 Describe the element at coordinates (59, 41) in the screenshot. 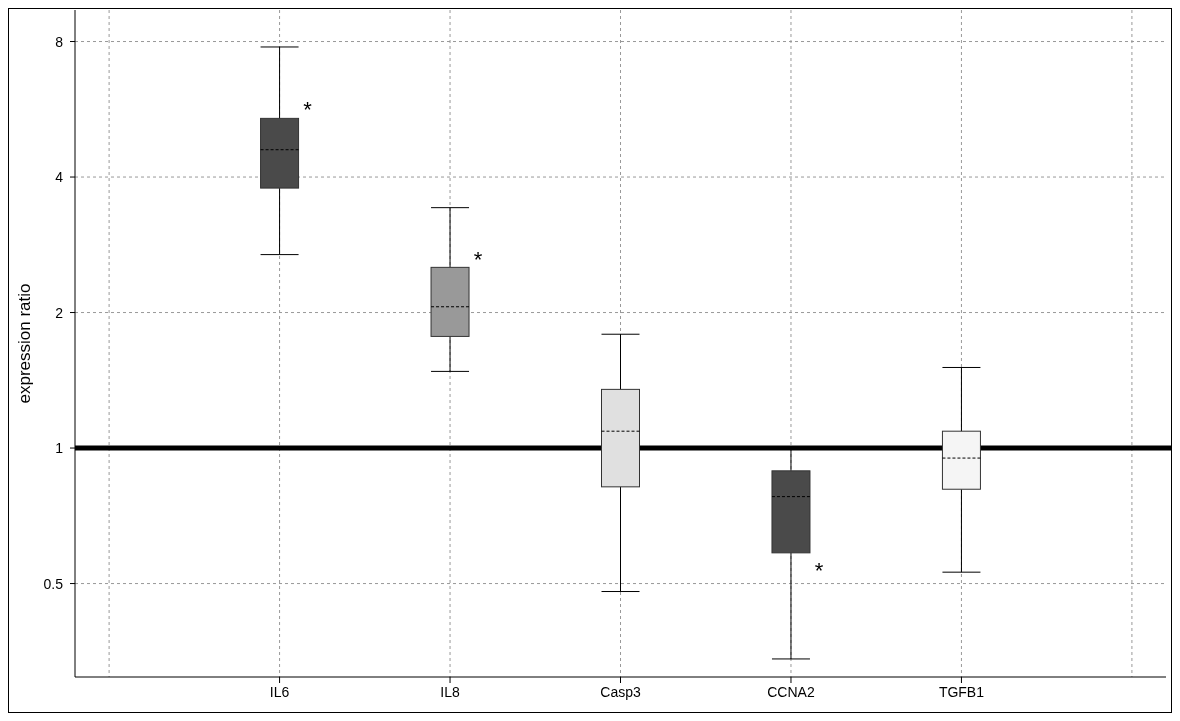

I see `y-tick-label: 8` at that location.